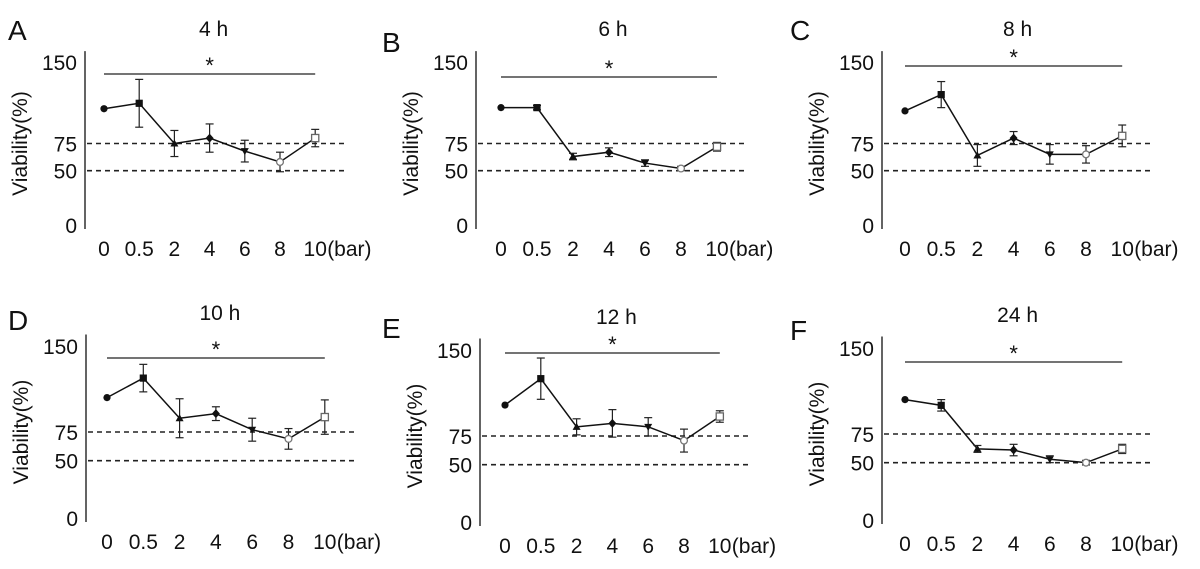 The width and height of the screenshot is (1200, 569). What do you see at coordinates (681, 249) in the screenshot?
I see `panel-b-xtick-5: 8` at bounding box center [681, 249].